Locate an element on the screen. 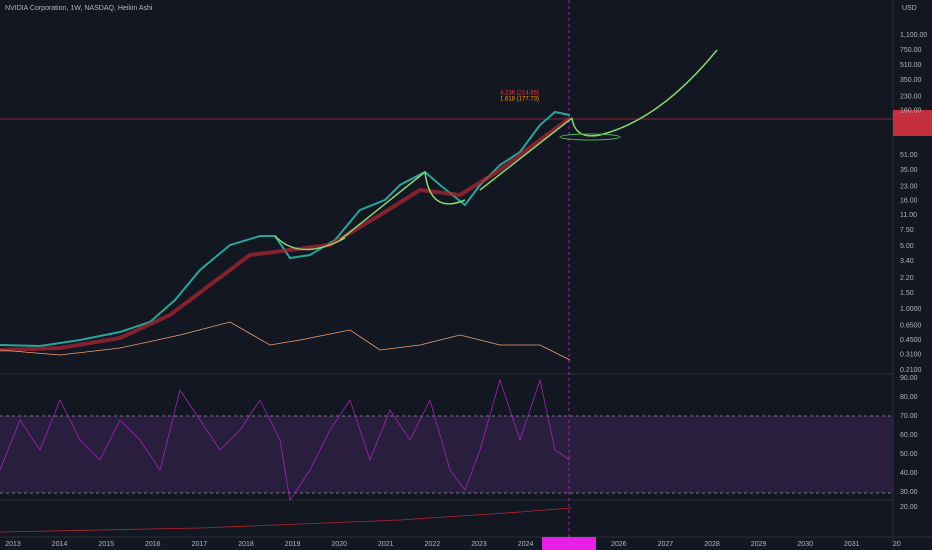  time-label: 2026 is located at coordinates (619, 544).